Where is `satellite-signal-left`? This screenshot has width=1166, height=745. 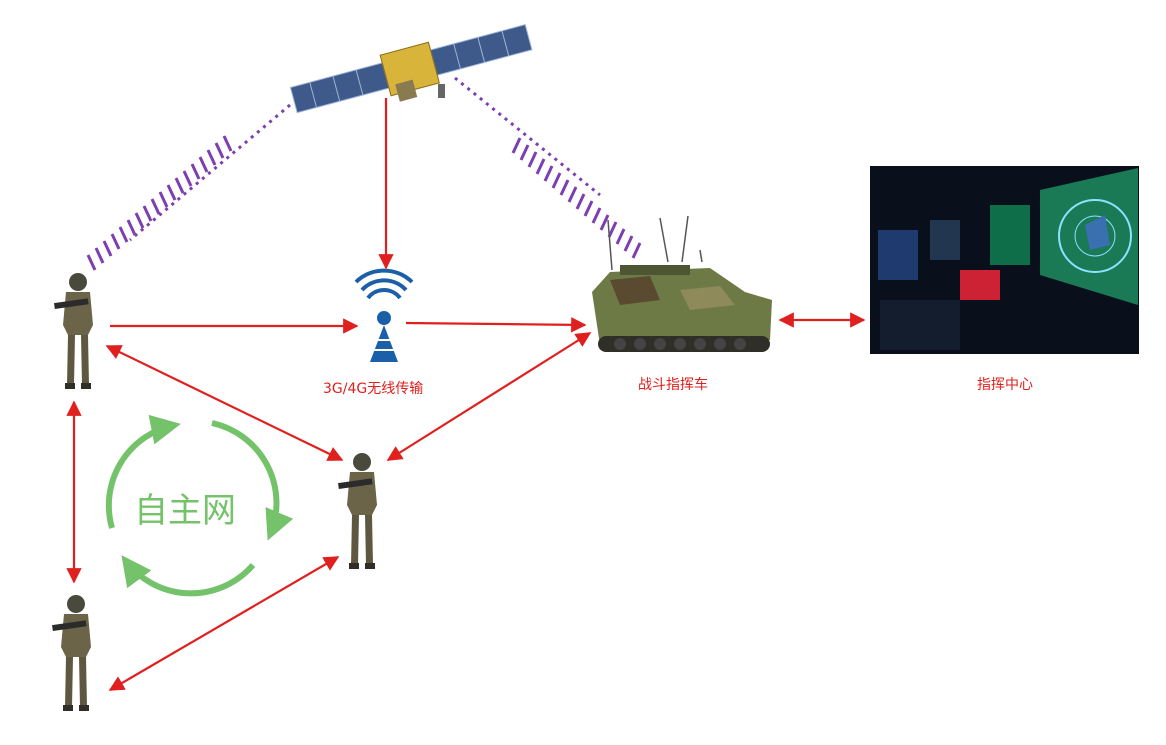 satellite-signal-left is located at coordinates (210, 172).